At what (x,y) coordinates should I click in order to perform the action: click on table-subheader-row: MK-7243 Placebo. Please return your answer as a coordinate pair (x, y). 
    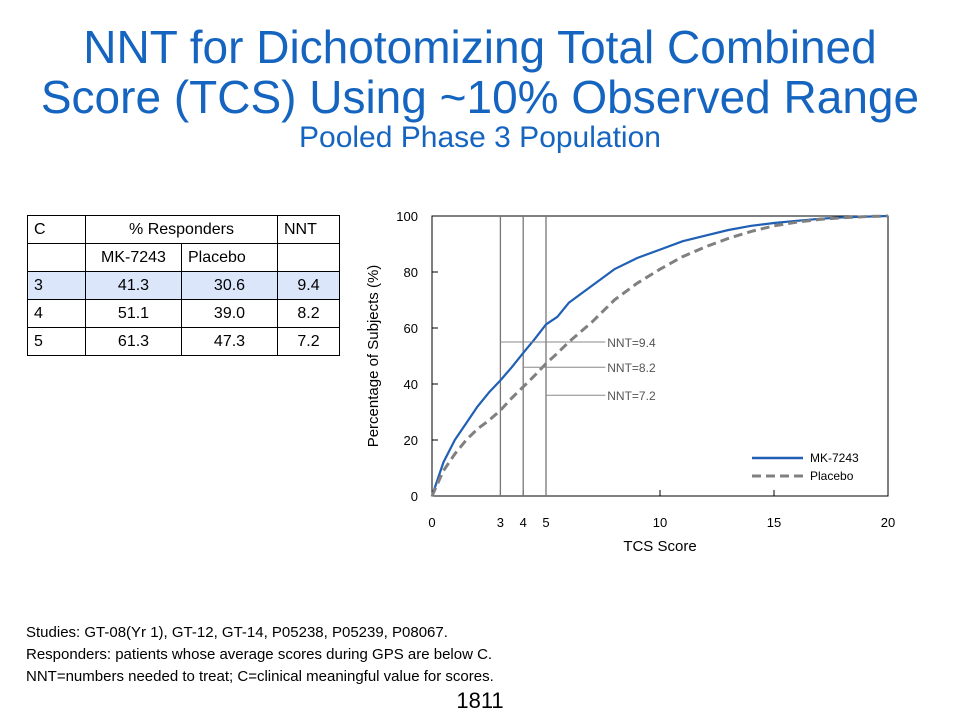
    Looking at the image, I should click on (183, 257).